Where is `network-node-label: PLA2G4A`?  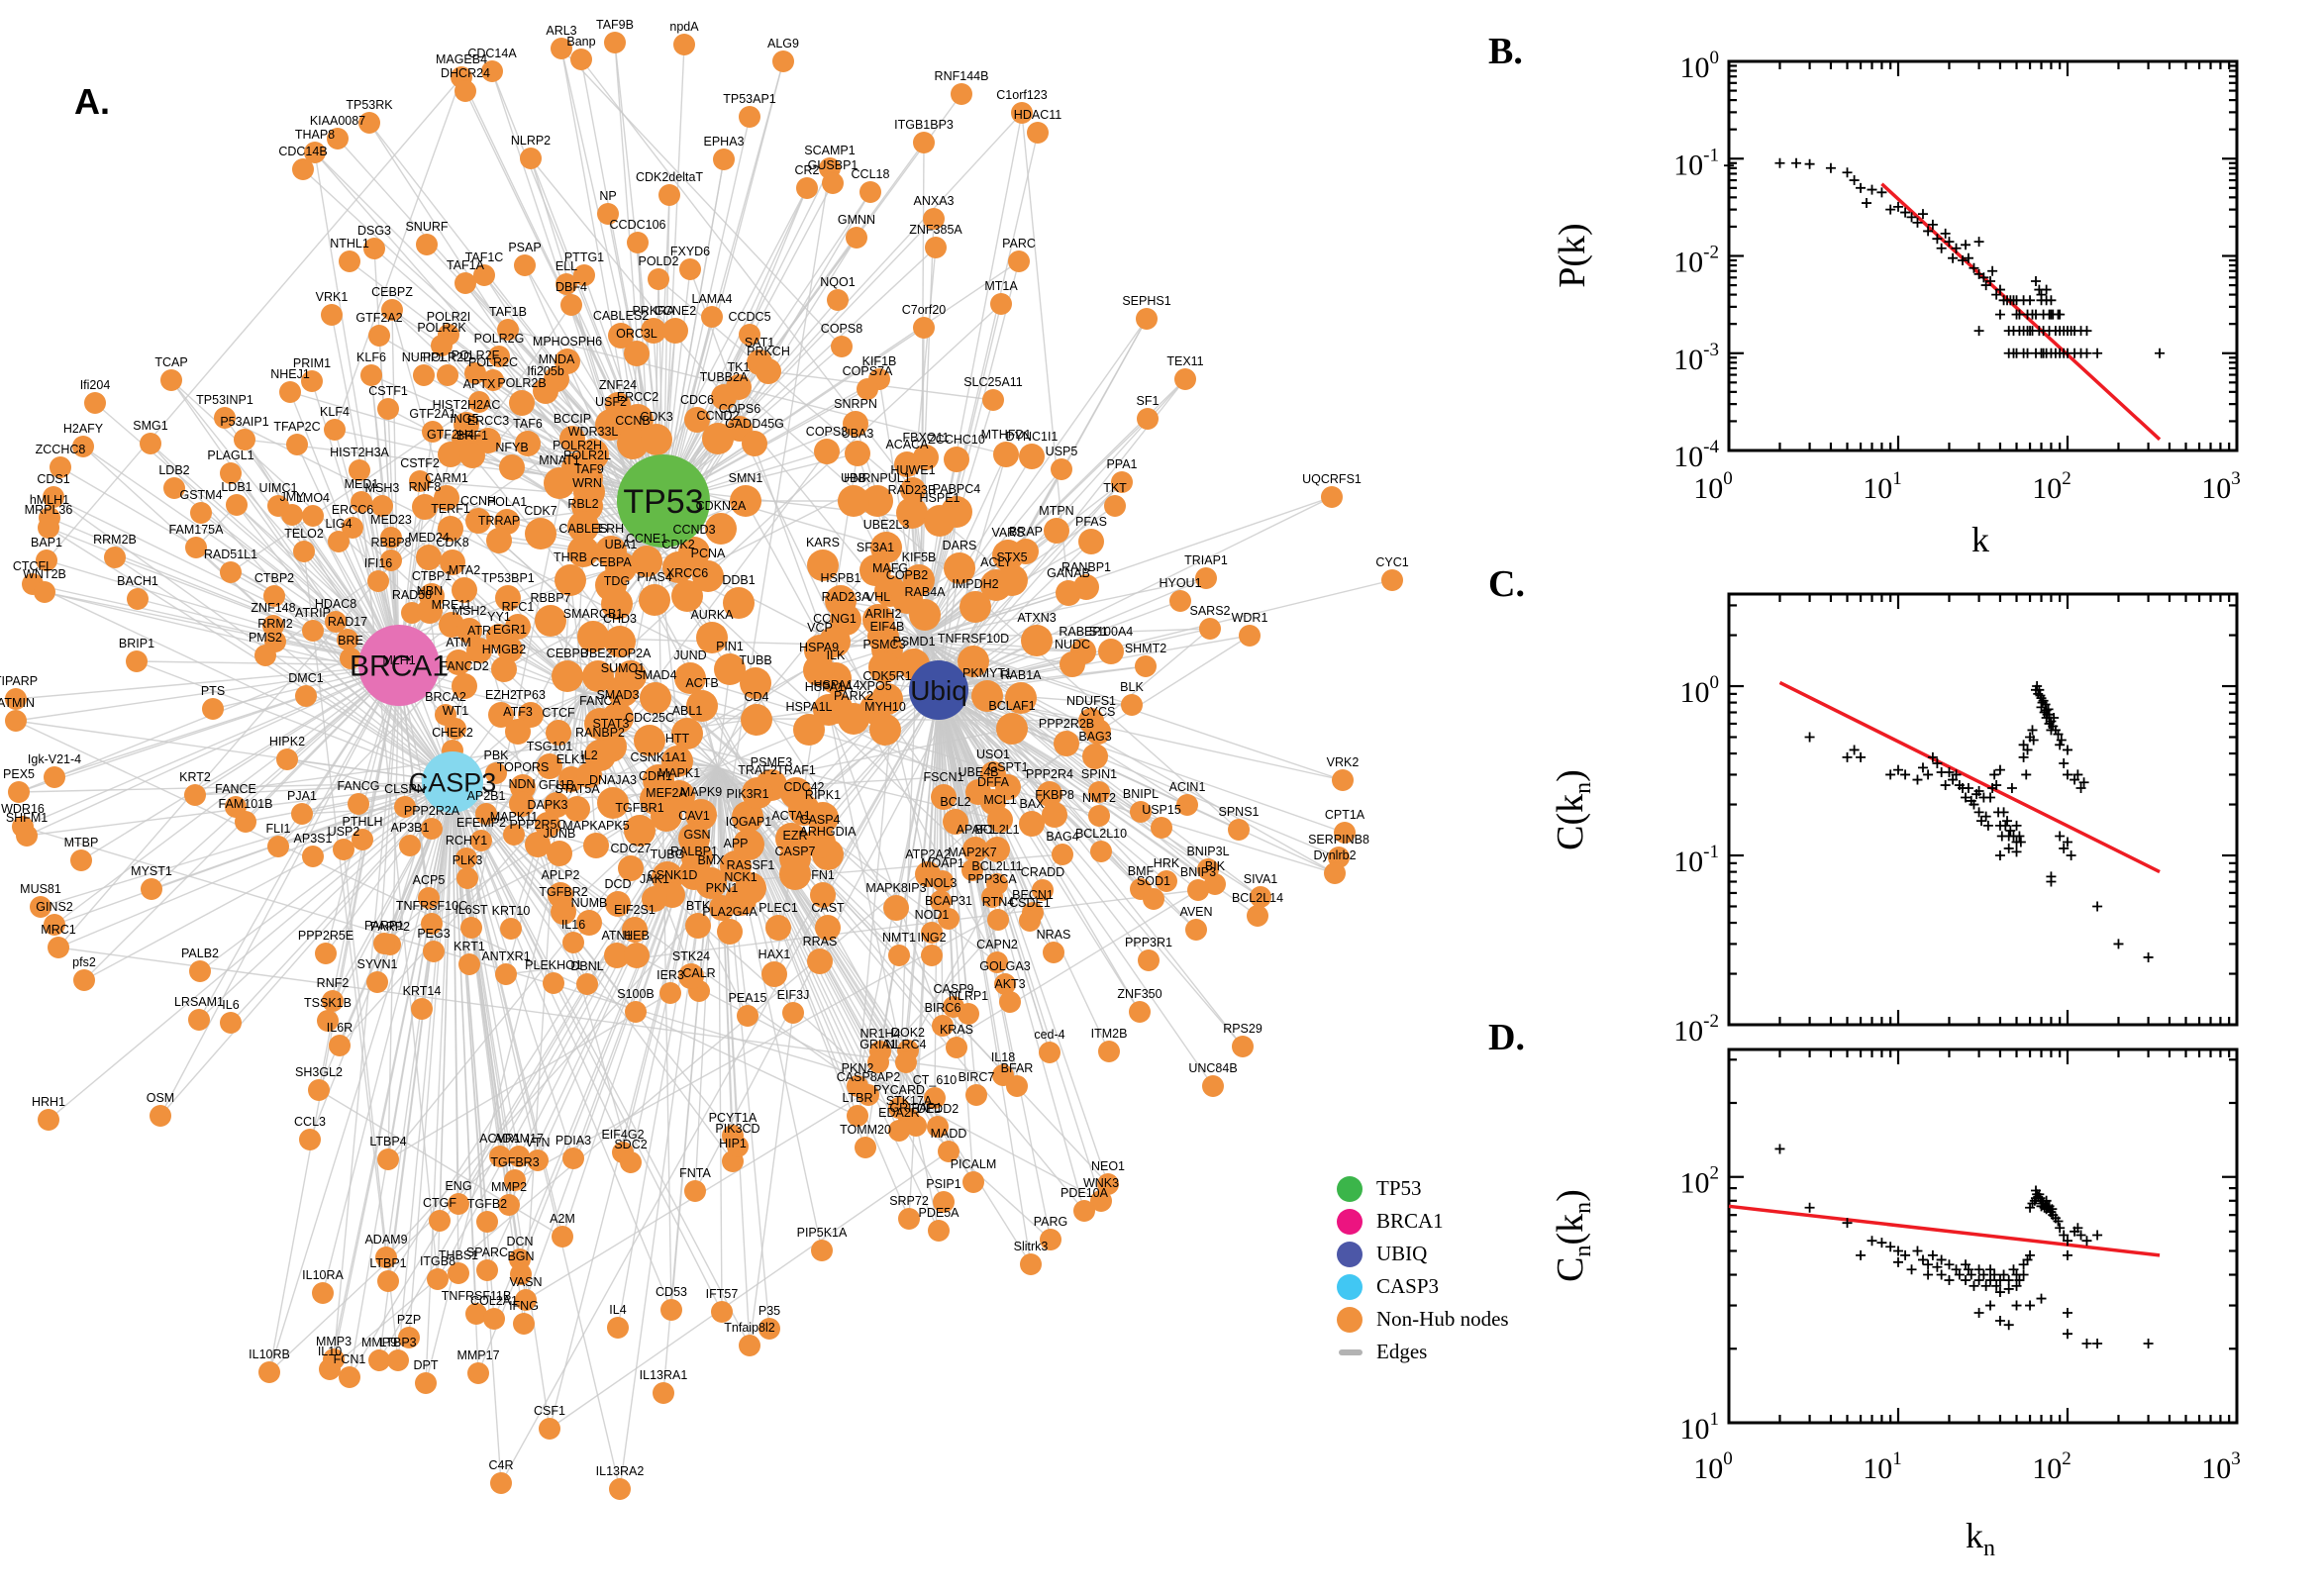 network-node-label: PLA2G4A is located at coordinates (730, 912).